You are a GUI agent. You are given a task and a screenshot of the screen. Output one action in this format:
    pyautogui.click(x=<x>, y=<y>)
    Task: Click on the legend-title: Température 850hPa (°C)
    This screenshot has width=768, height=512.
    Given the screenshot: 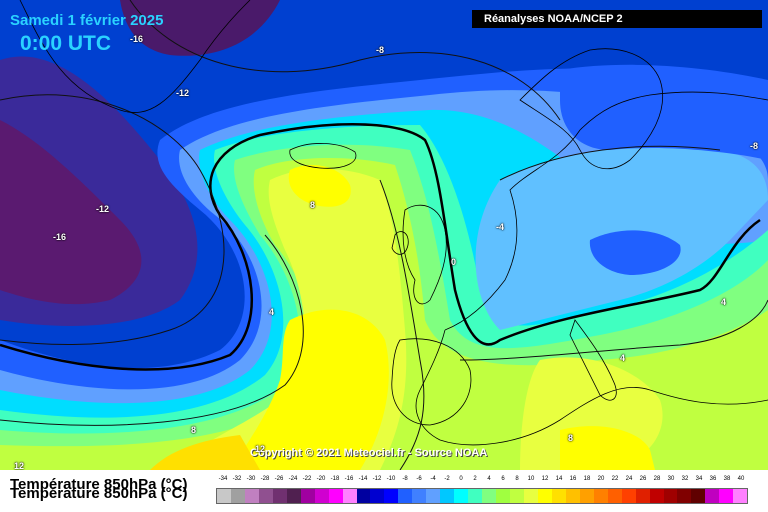 What is the action you would take?
    pyautogui.click(x=99, y=484)
    